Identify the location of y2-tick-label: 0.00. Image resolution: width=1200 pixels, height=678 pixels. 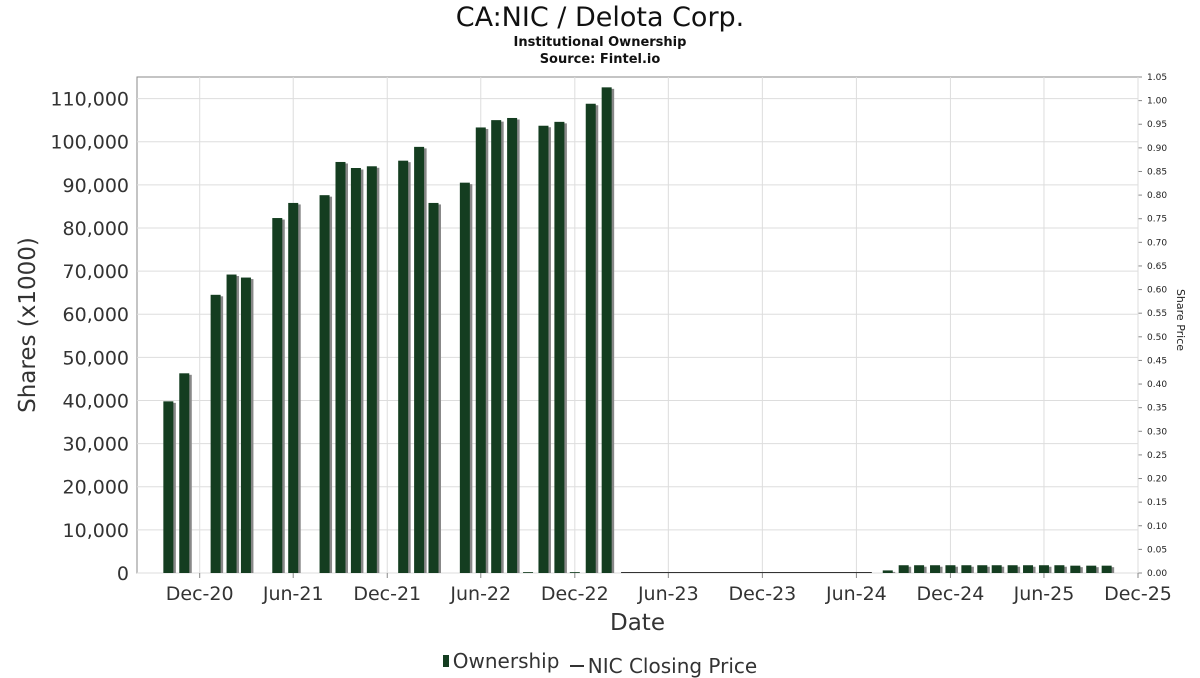
(1157, 574).